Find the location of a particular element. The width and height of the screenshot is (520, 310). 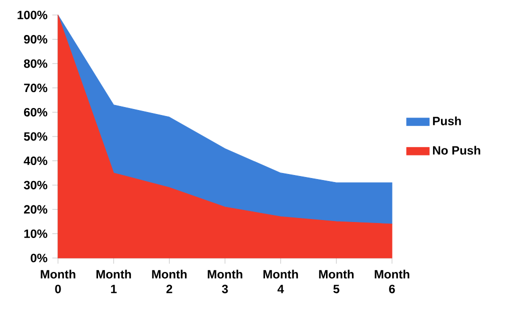

x-tick-label: Month 6 is located at coordinates (392, 282).